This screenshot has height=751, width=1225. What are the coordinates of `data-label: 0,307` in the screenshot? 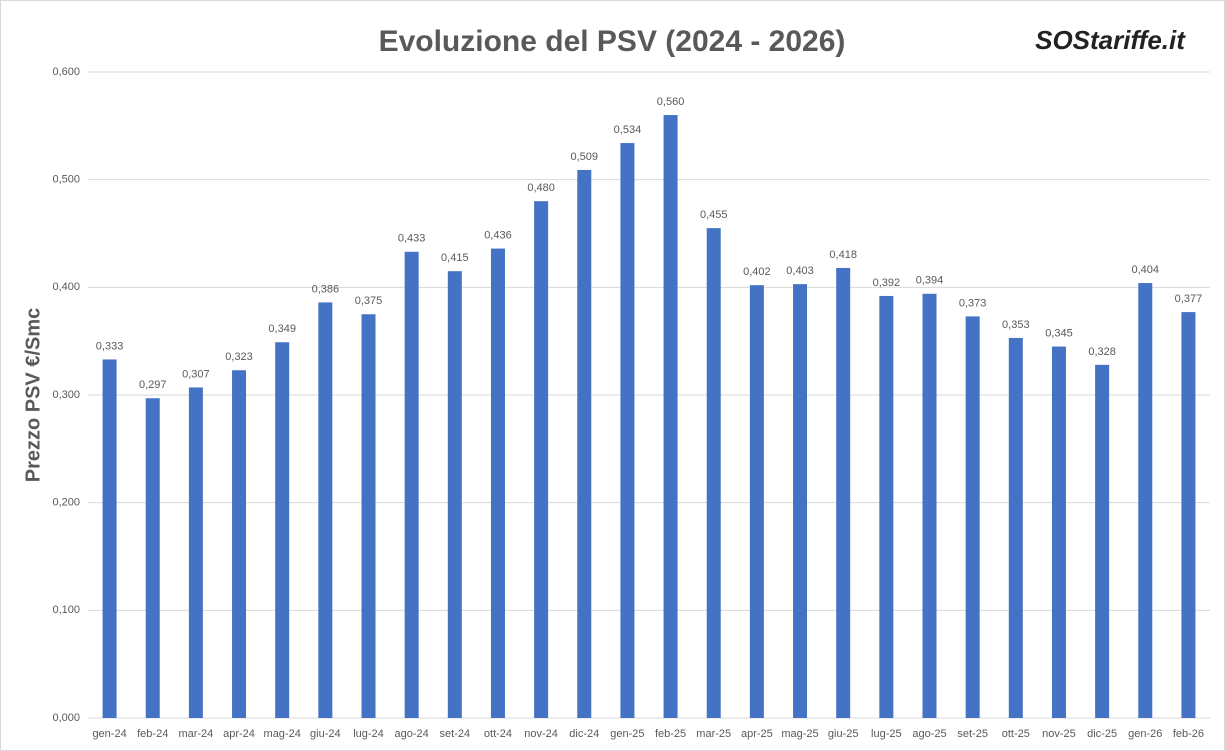 It's located at (196, 374).